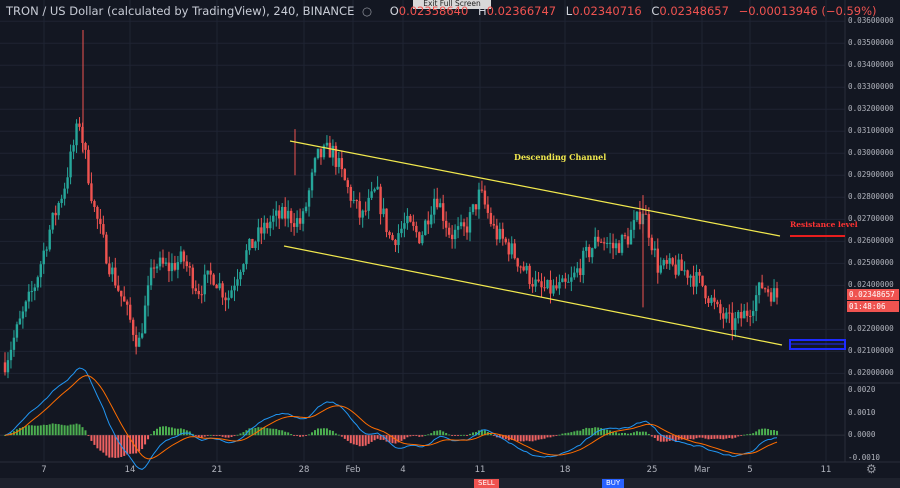 This screenshot has width=900, height=488. I want to click on price-tick-label: 0.03100000, so click(871, 131).